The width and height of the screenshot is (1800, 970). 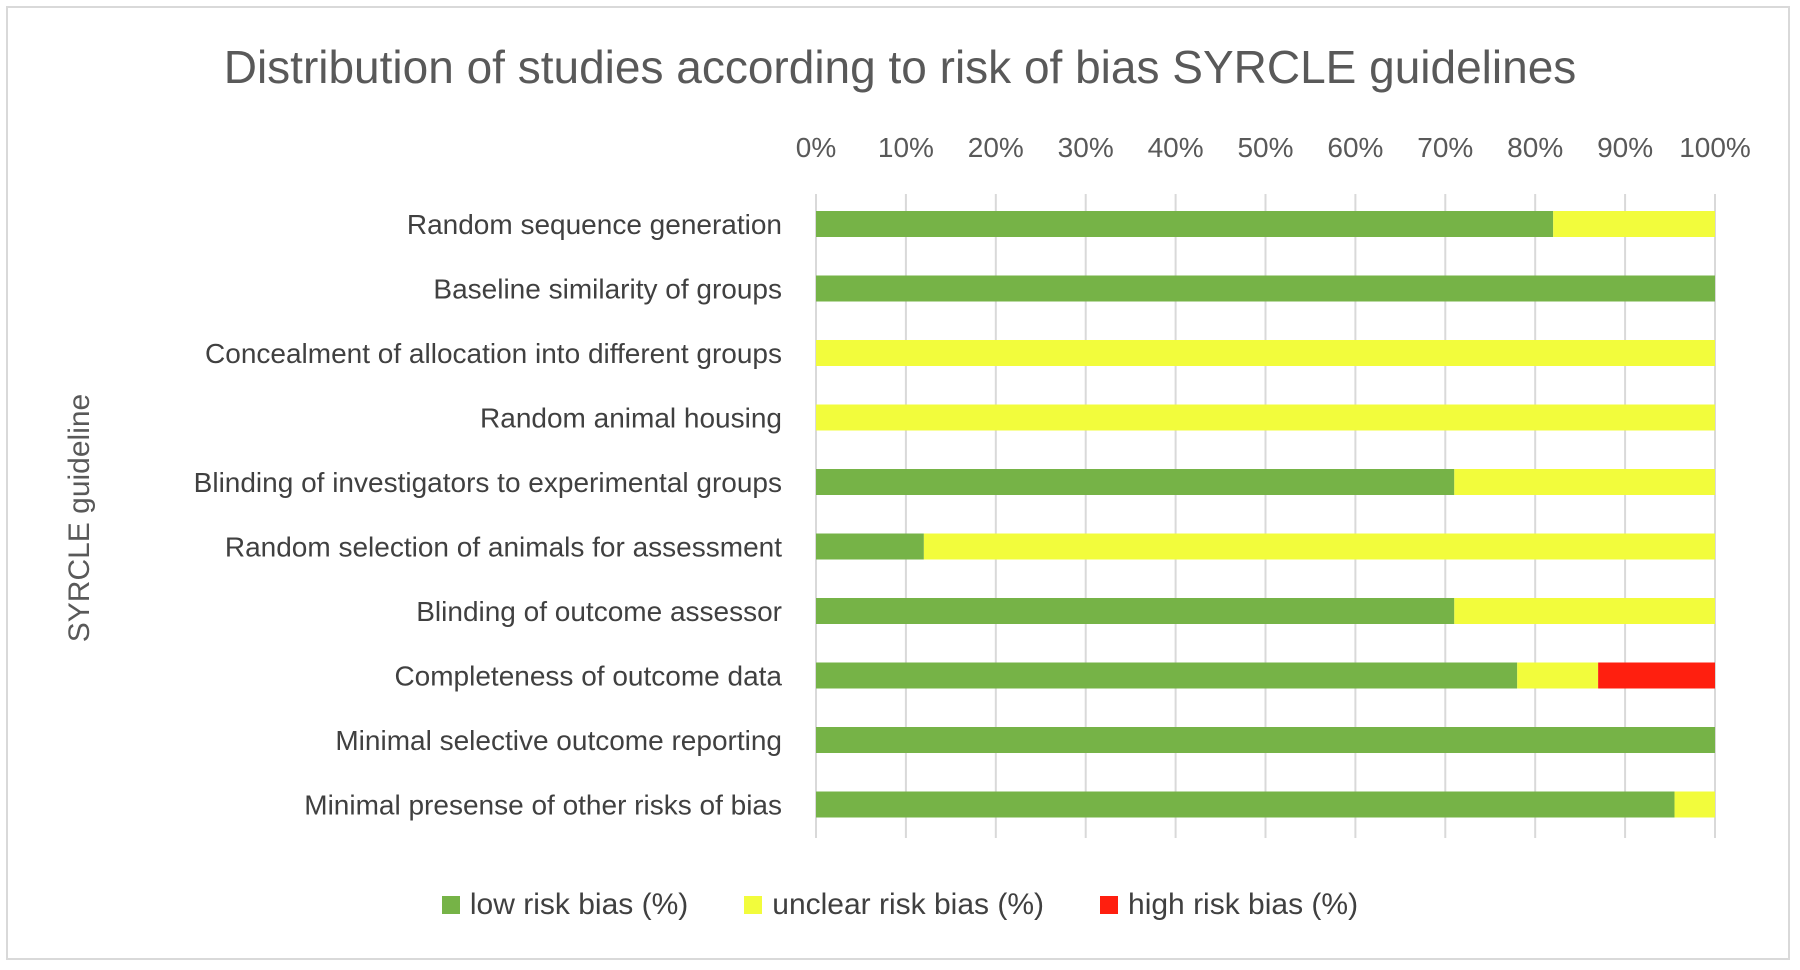 I want to click on category-label: Random animal housing, so click(x=631, y=418).